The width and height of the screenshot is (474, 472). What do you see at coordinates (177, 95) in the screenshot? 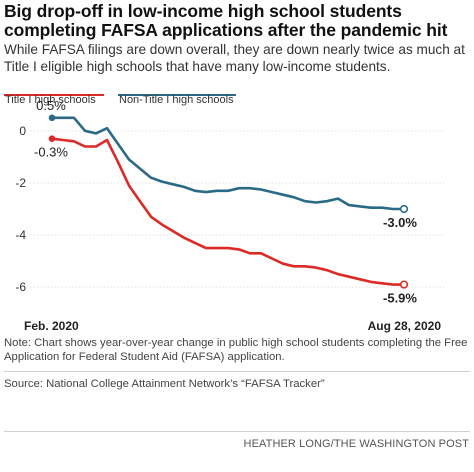
I see `legend-non-title-i-swatch` at bounding box center [177, 95].